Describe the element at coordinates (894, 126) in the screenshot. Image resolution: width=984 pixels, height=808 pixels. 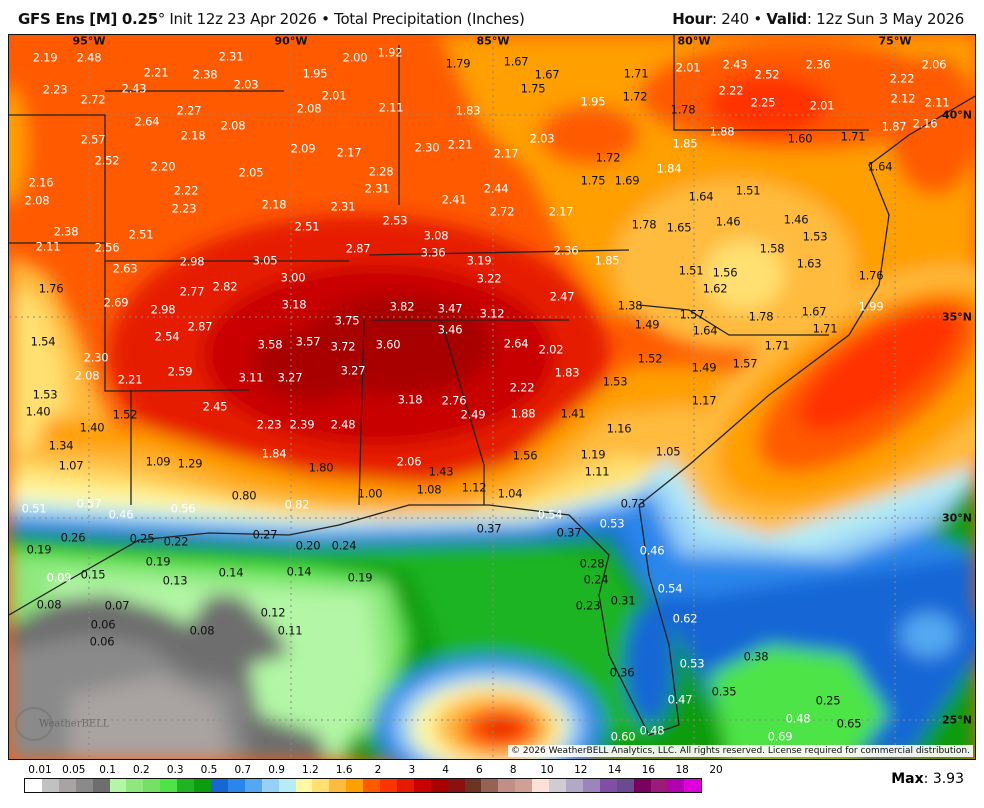
I see `precip-value-label: 1.87` at that location.